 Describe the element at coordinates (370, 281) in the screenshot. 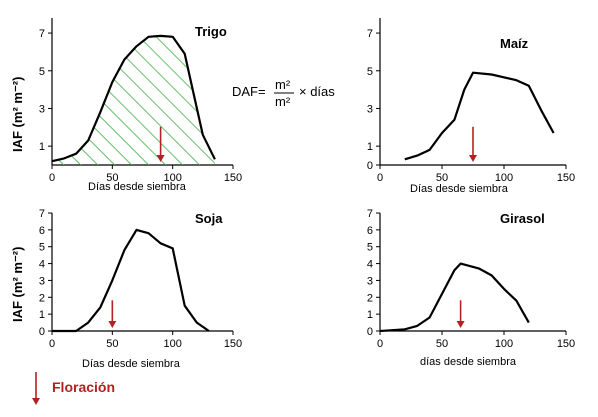

I see `y-tick-label-girasol: 3` at that location.